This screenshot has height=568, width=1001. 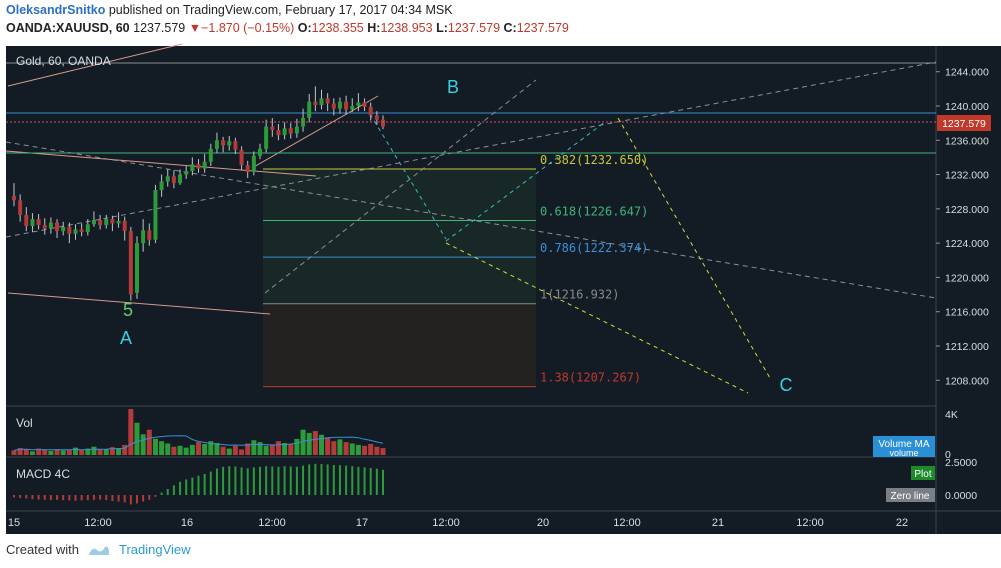 What do you see at coordinates (161, 163) in the screenshot?
I see `channel-line-mid-left` at bounding box center [161, 163].